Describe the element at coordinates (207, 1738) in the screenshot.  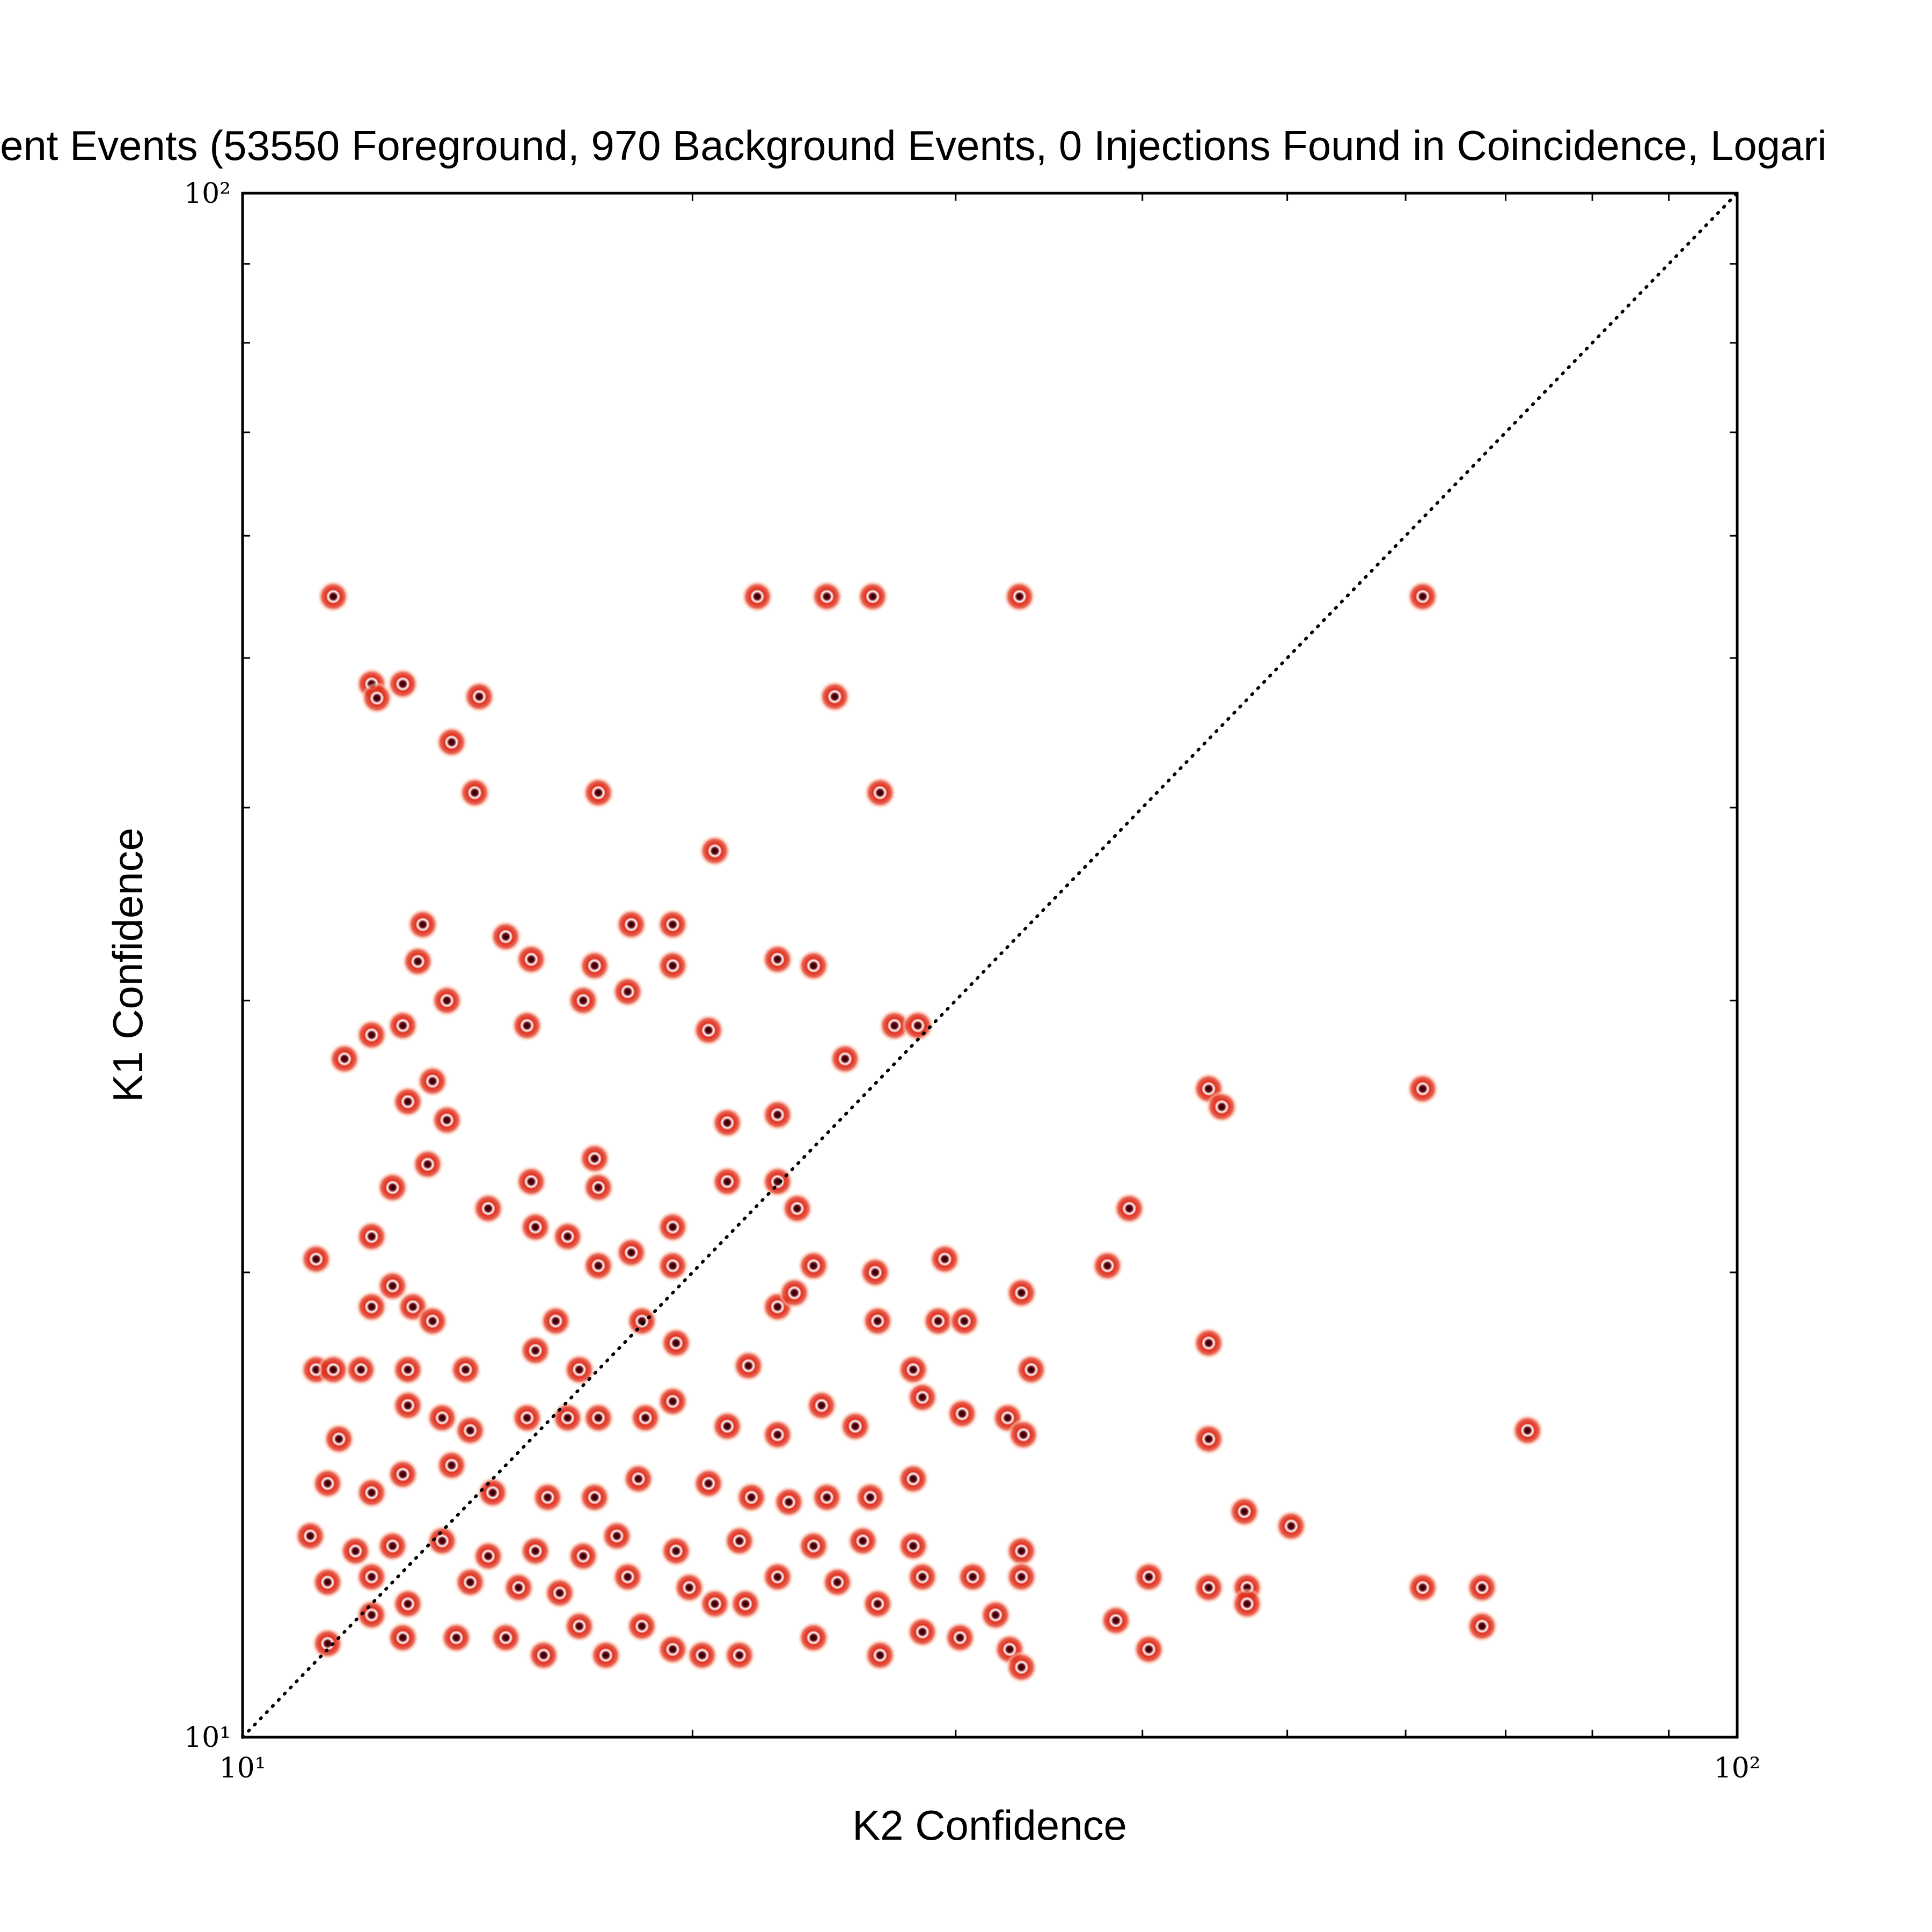
I see `y-tick-label: 10¹` at that location.